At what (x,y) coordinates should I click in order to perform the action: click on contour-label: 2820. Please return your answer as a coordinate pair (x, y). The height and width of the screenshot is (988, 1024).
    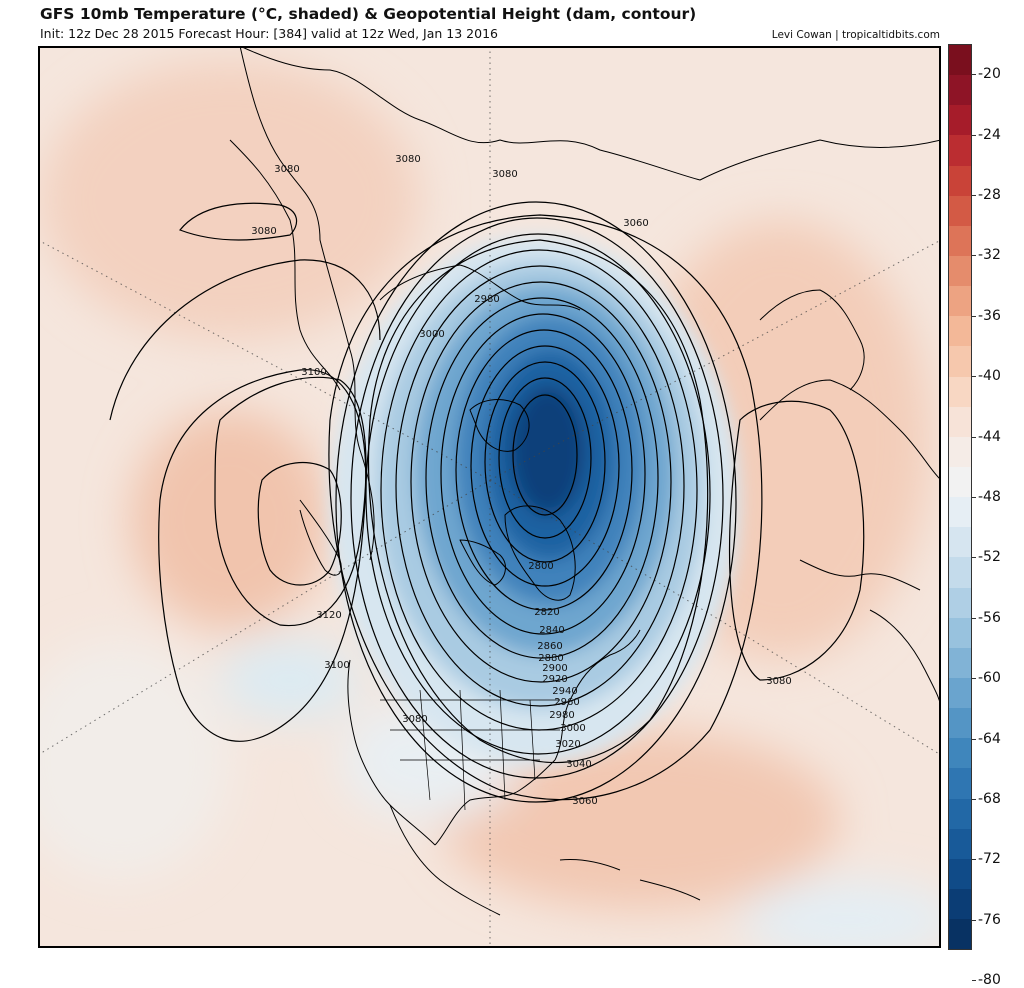
    Looking at the image, I should click on (546, 612).